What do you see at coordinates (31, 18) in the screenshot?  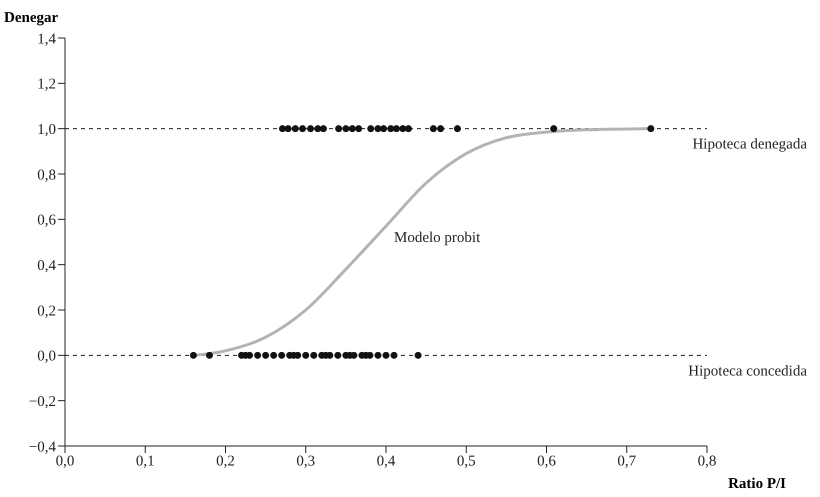 I see `y-axis-title: Denegar` at bounding box center [31, 18].